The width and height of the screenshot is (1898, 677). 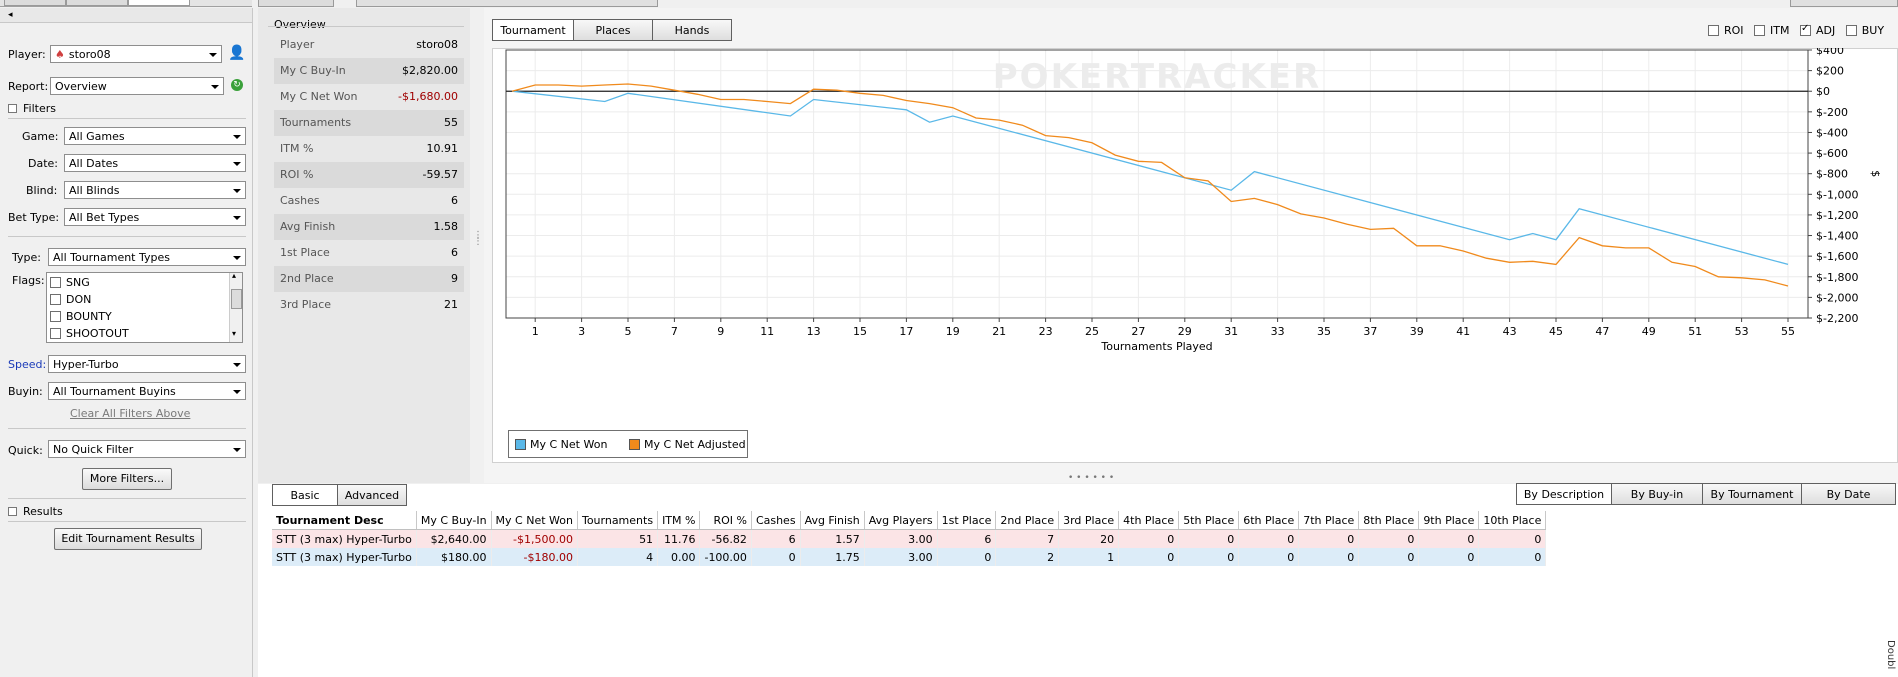 What do you see at coordinates (147, 364) in the screenshot?
I see `speed-select: Hyper-Turbo` at bounding box center [147, 364].